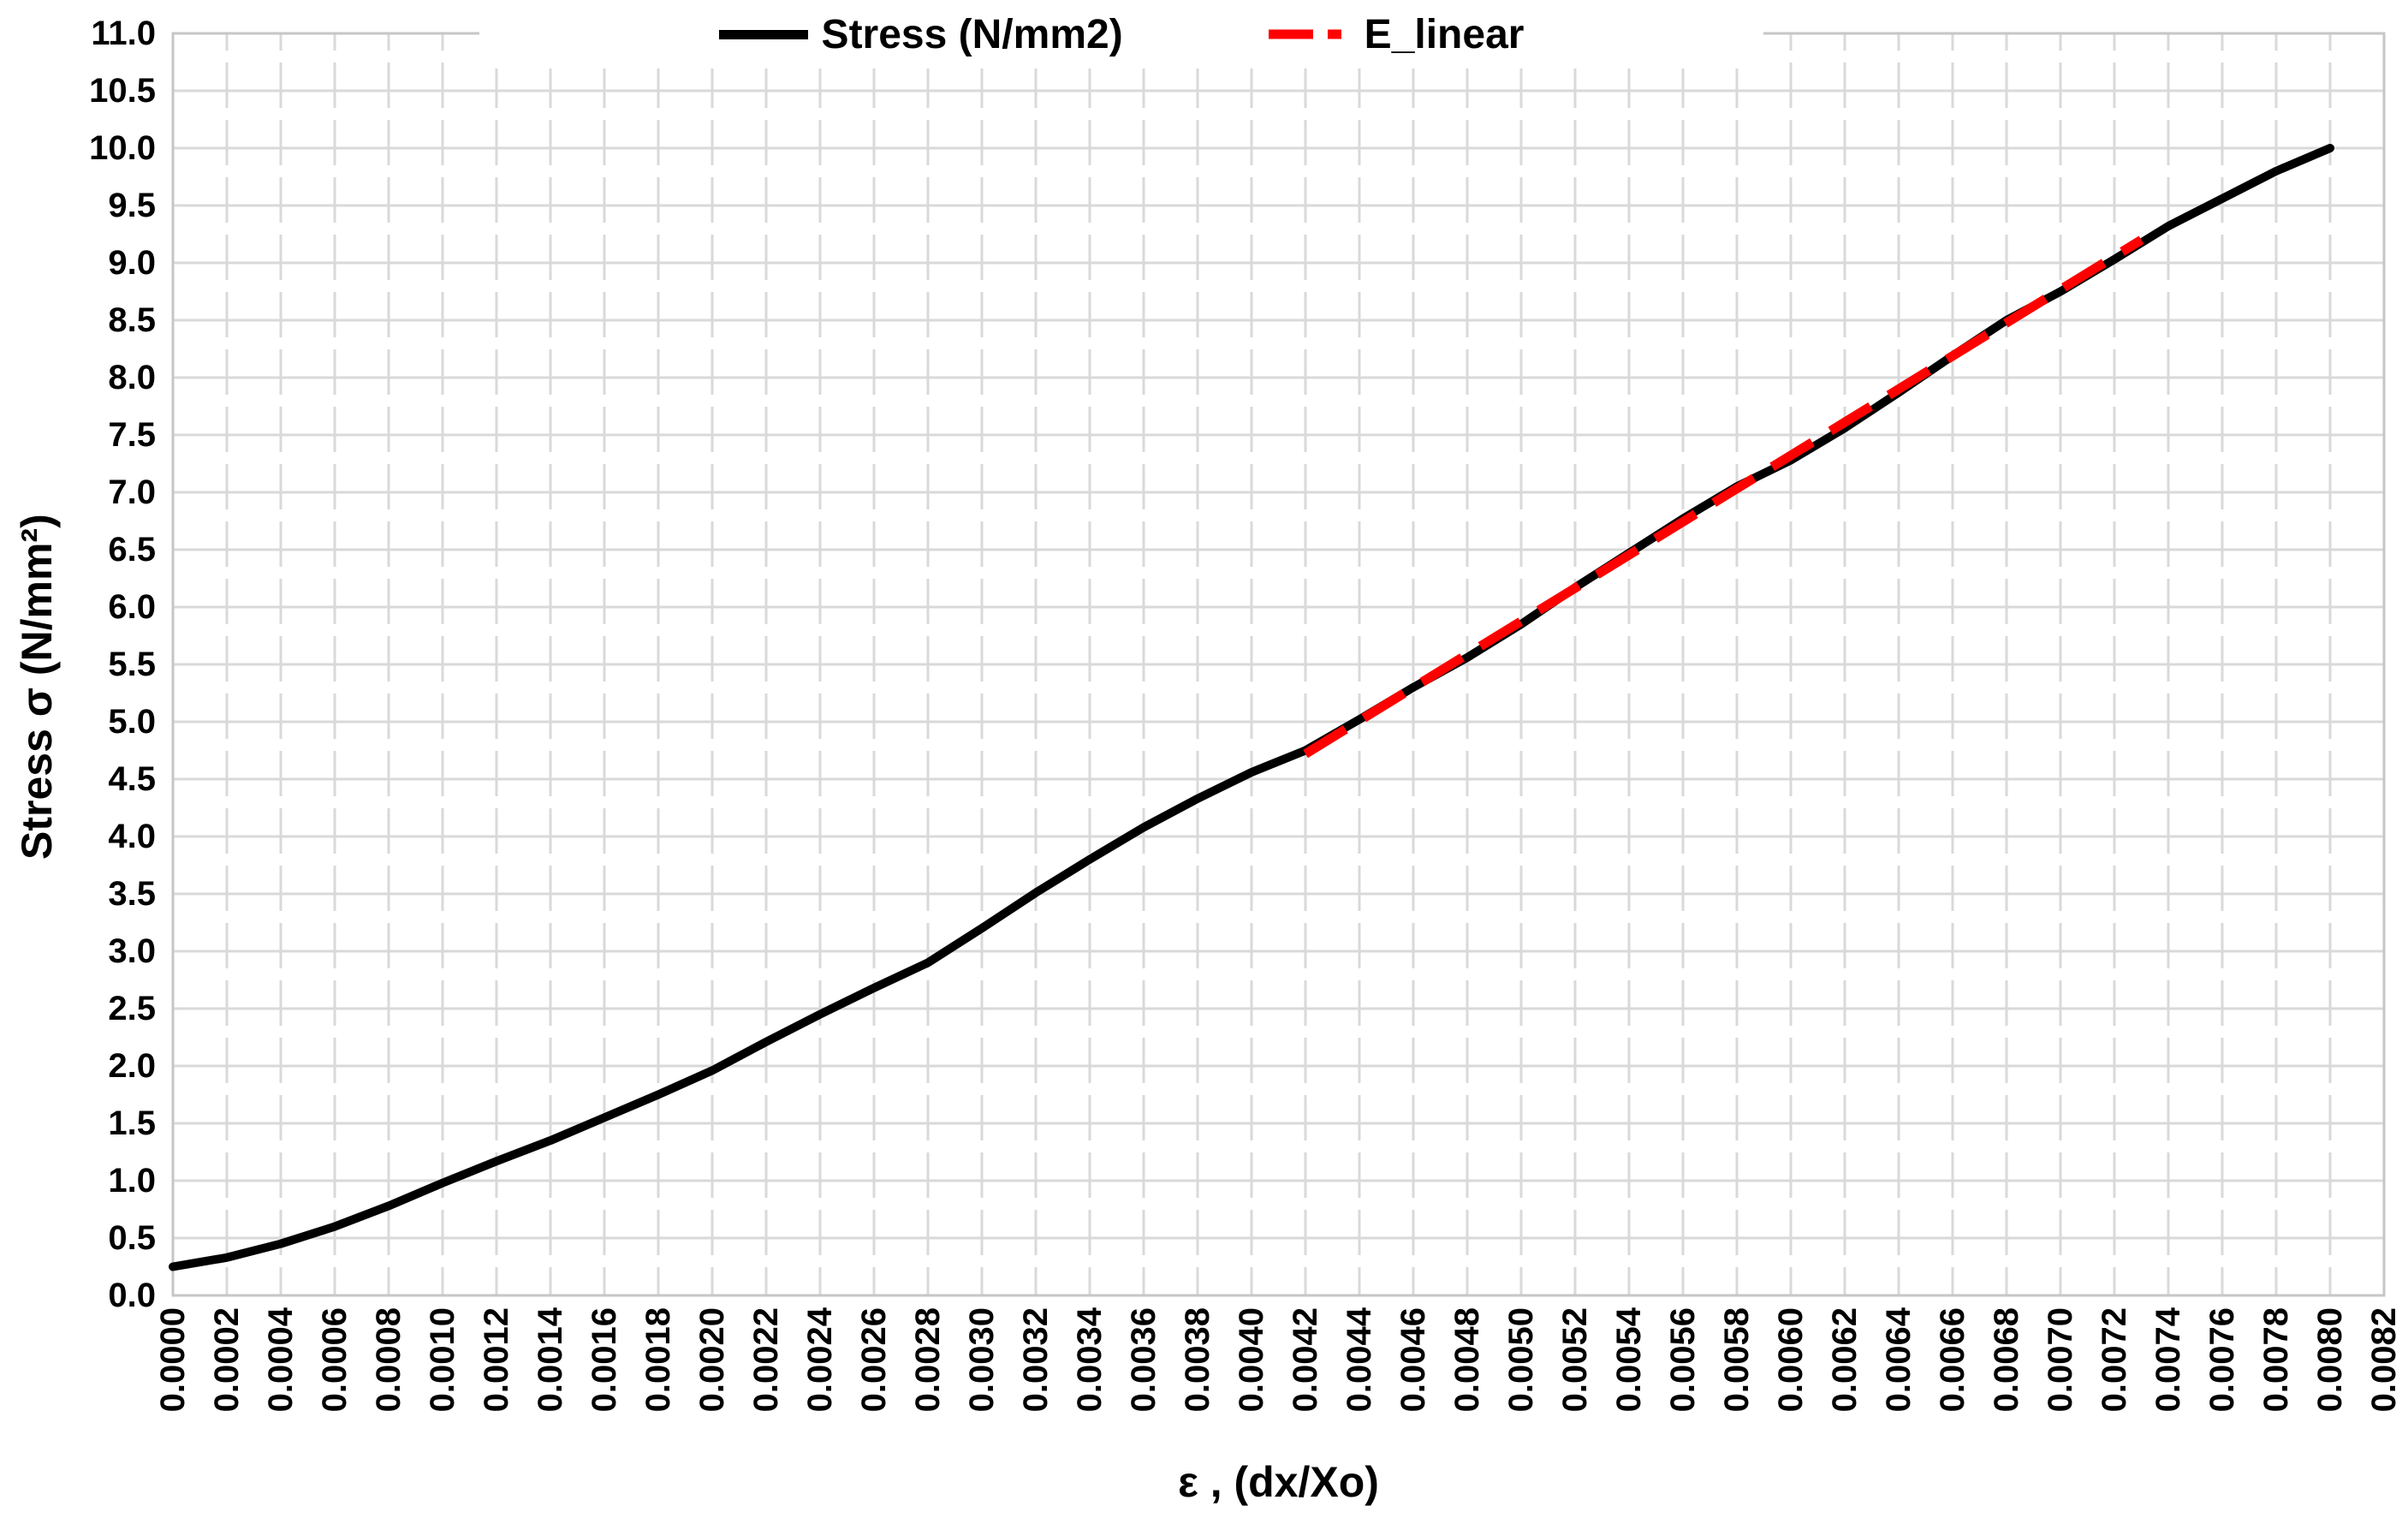 Image resolution: width=2408 pixels, height=1536 pixels. I want to click on y-tick-label: 0.0, so click(132, 1295).